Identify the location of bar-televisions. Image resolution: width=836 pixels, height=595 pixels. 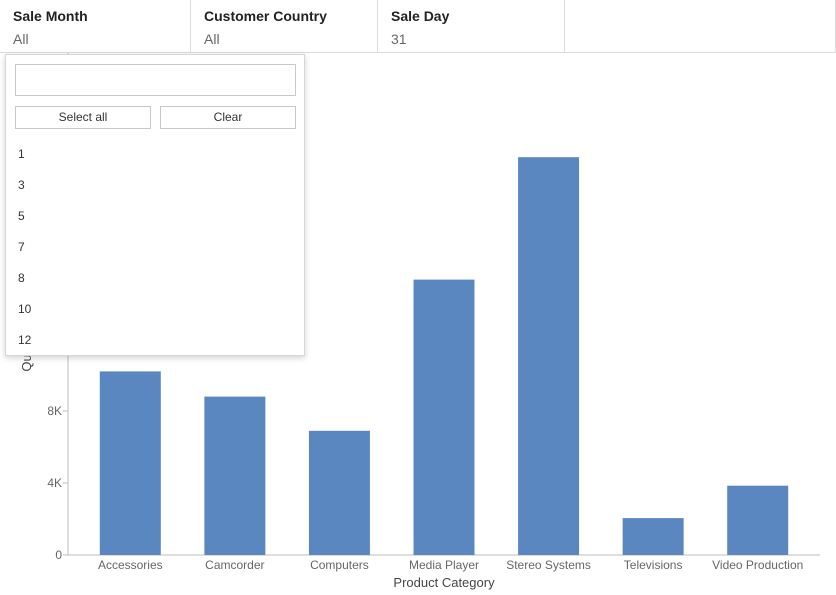
(653, 536).